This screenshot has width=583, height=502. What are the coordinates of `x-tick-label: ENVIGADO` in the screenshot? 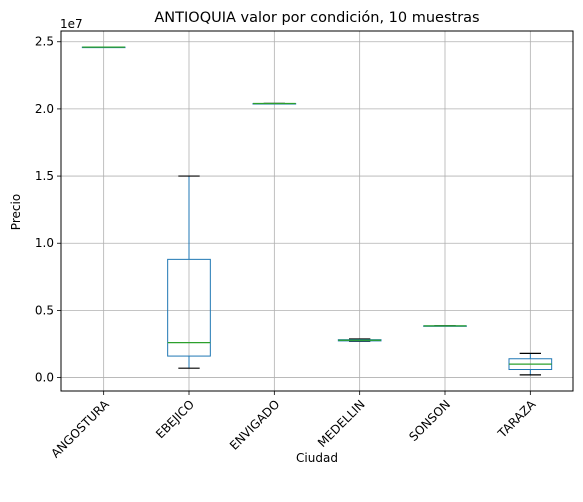 It's located at (255, 425).